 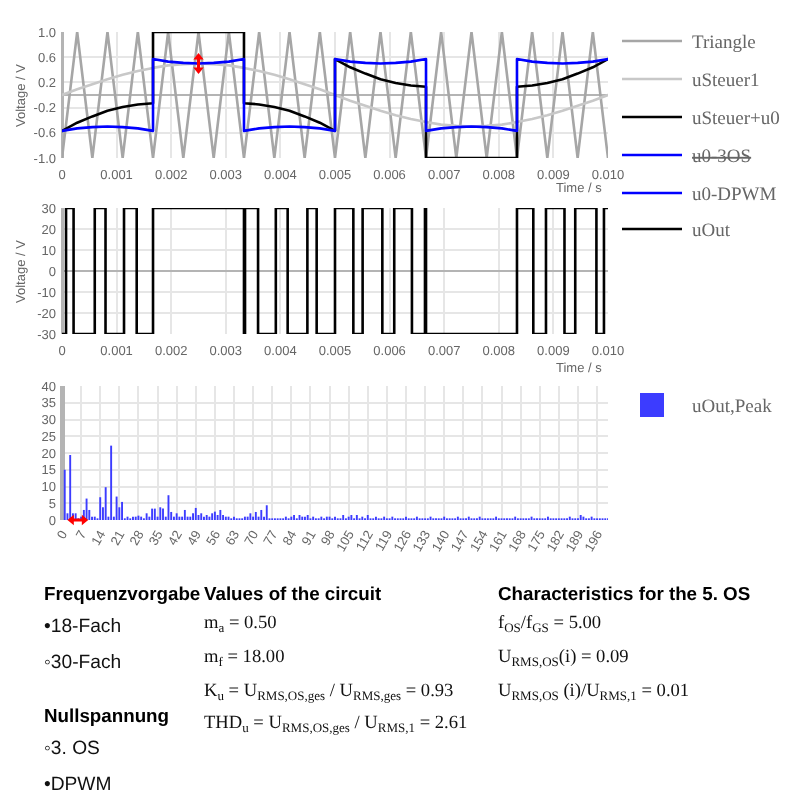 What do you see at coordinates (732, 408) in the screenshot?
I see `legend-label: uOut,Peak` at bounding box center [732, 408].